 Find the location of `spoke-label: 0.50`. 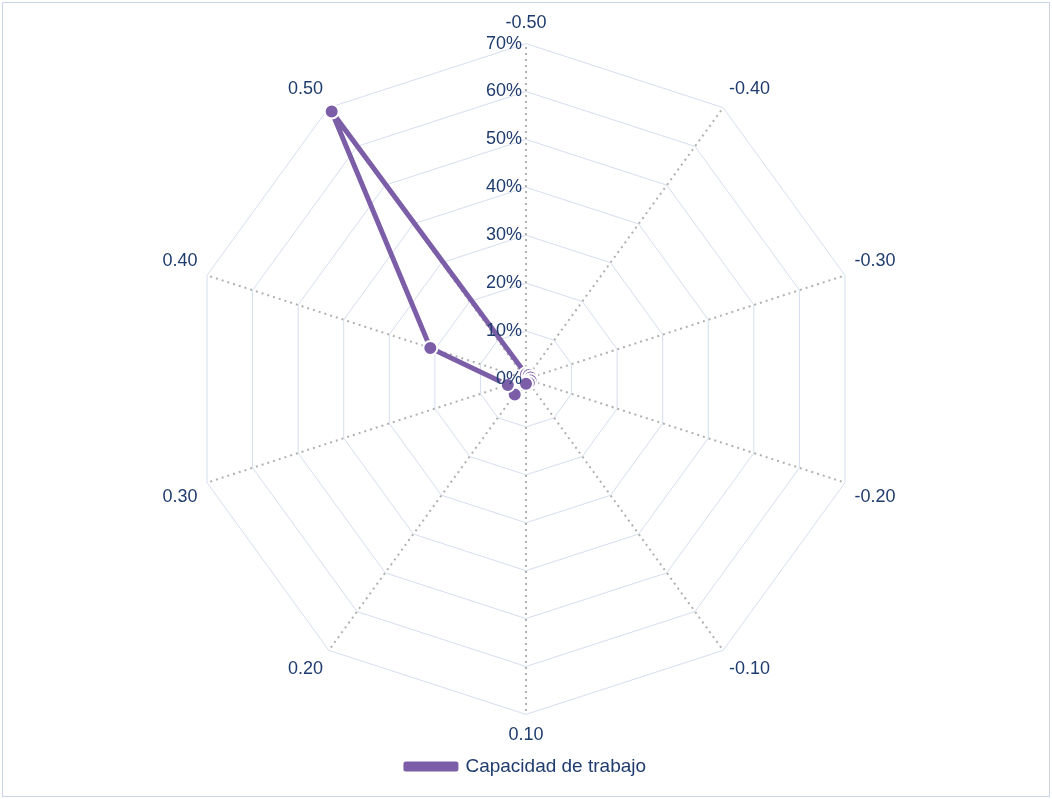

spoke-label: 0.50 is located at coordinates (305, 87).